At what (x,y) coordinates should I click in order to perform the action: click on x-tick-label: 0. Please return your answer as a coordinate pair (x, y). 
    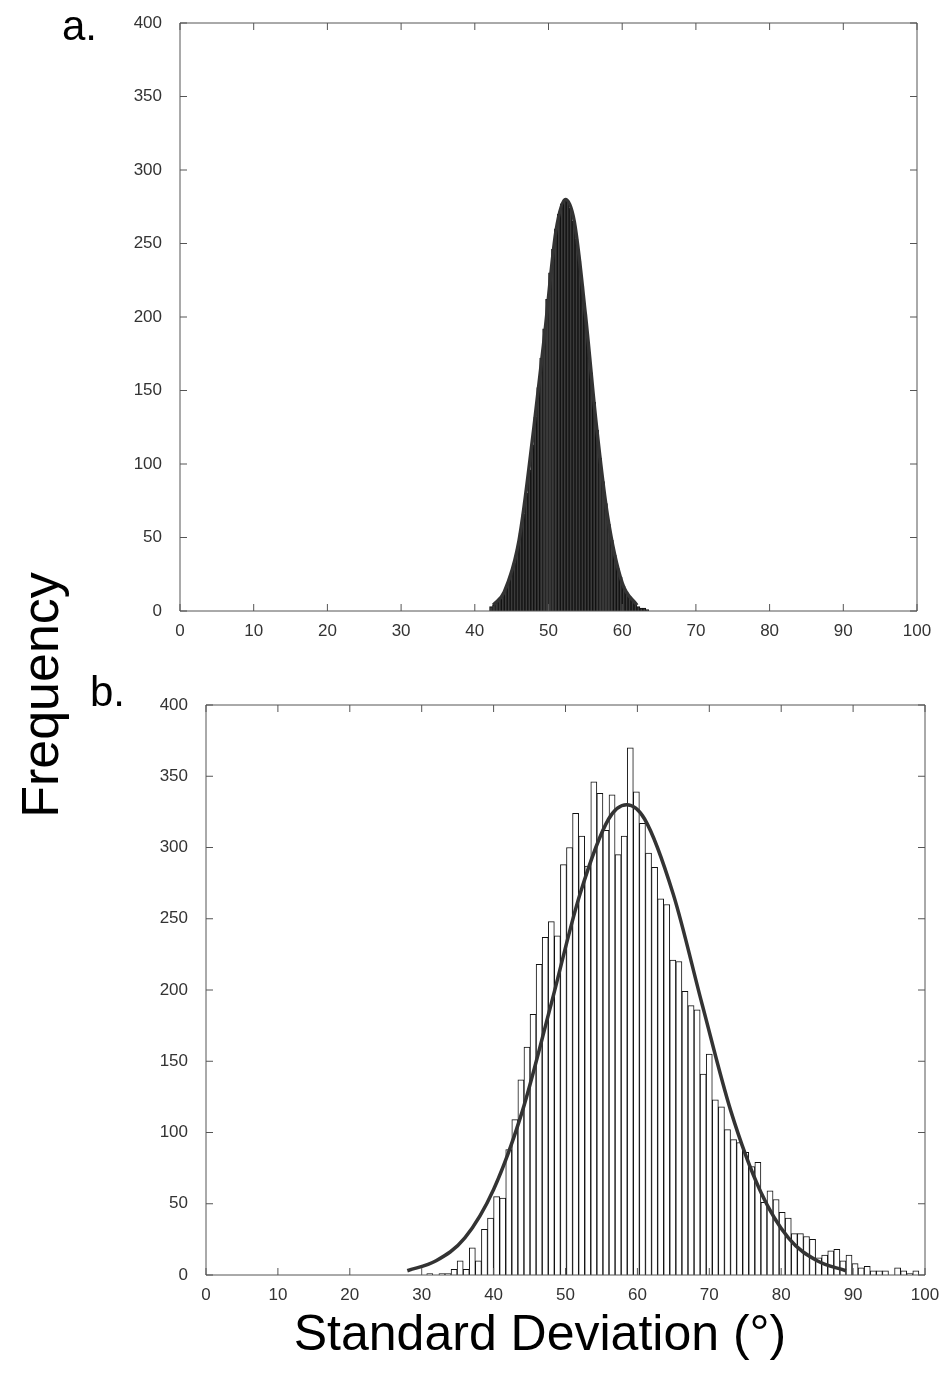
    Looking at the image, I should click on (206, 1294).